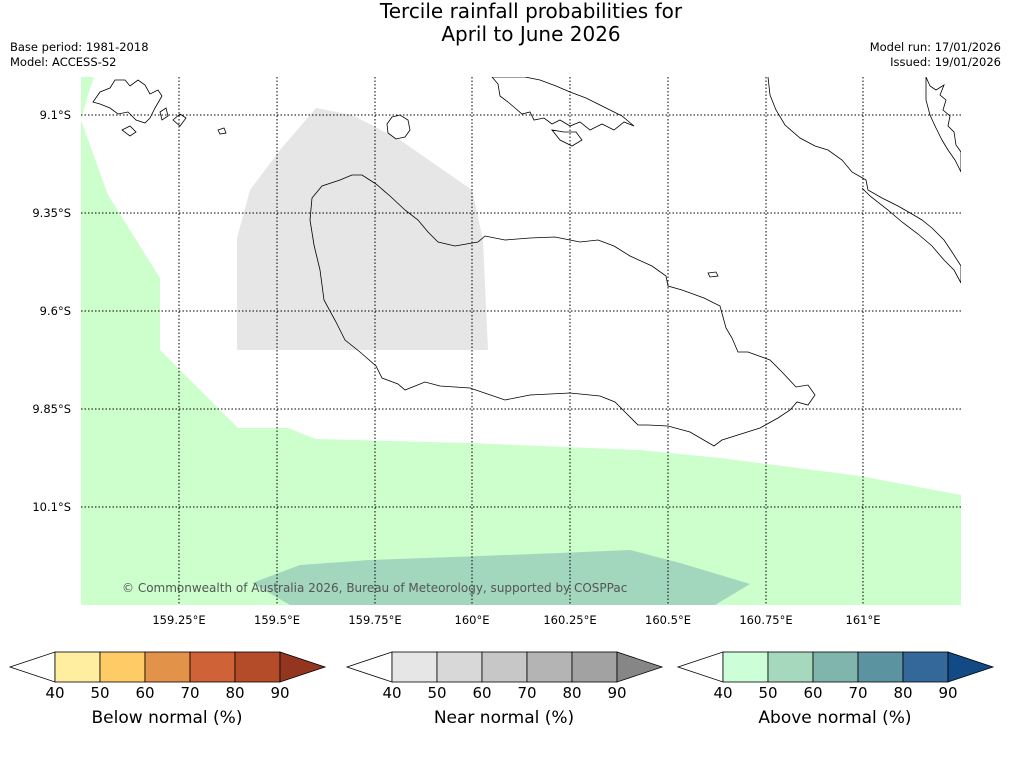  I want to click on near-normal-40-50-region, so click(362, 229).